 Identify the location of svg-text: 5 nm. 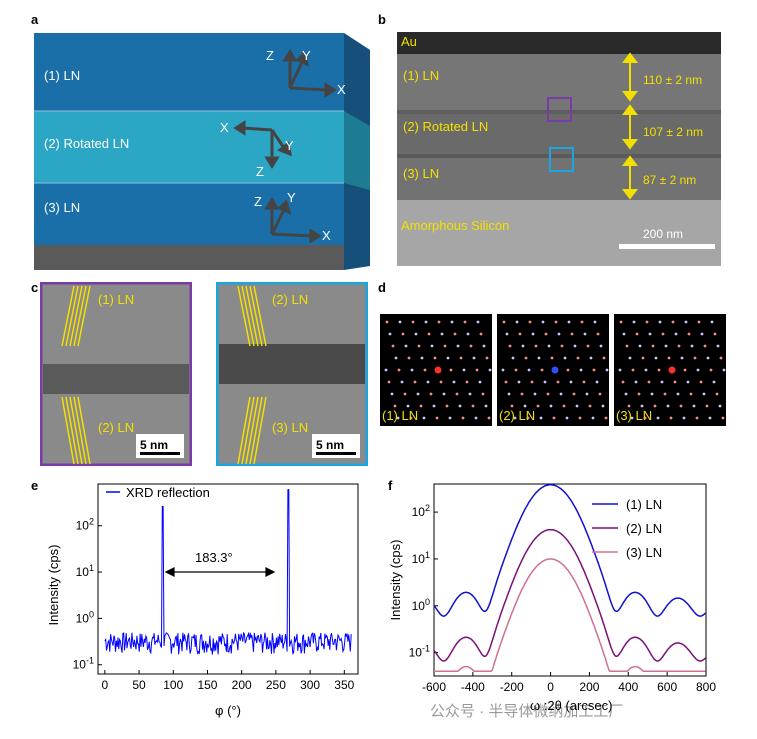
(330, 445).